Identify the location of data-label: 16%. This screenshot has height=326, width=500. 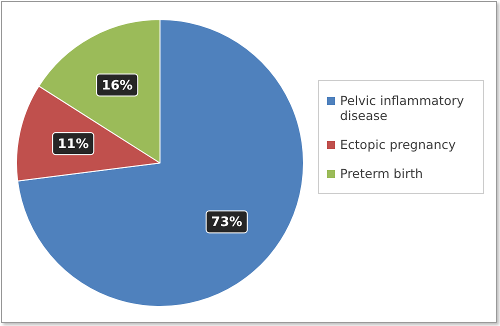
(117, 86).